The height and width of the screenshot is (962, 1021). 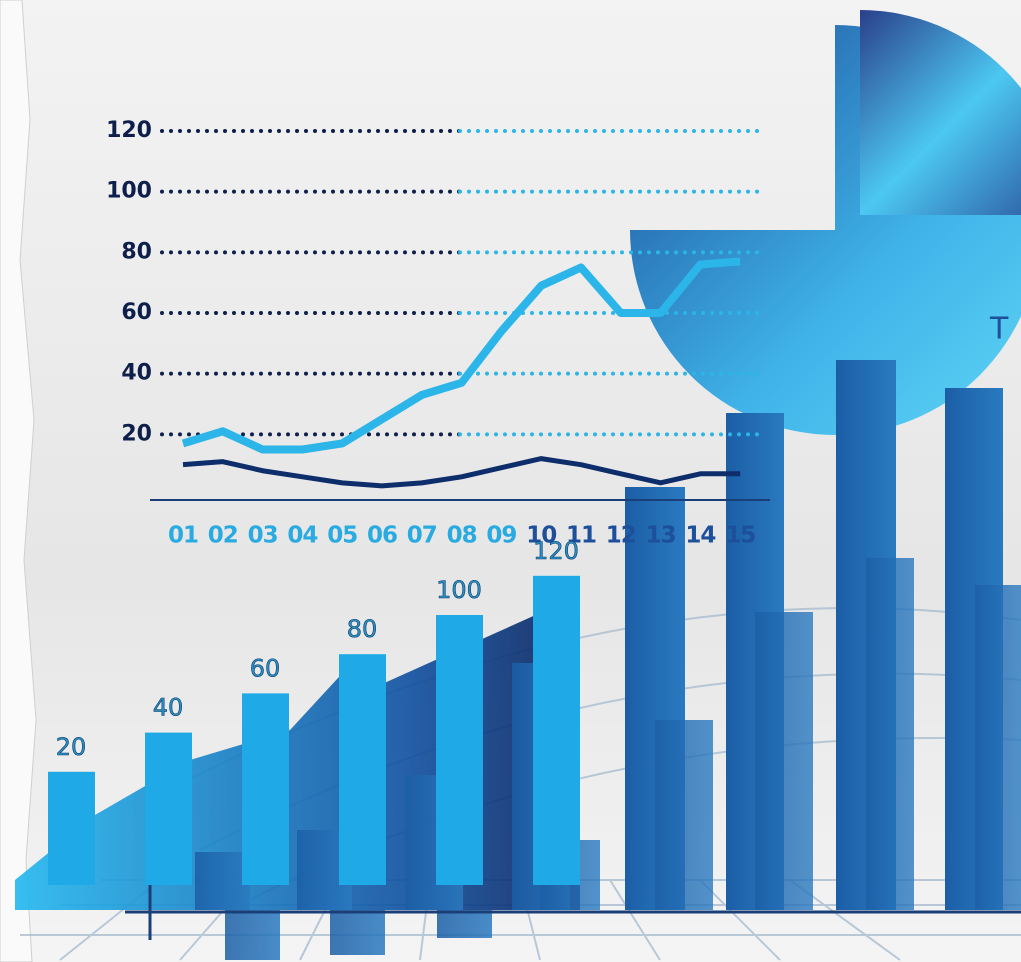 What do you see at coordinates (129, 130) in the screenshot?
I see `y-tick-label: 120` at bounding box center [129, 130].